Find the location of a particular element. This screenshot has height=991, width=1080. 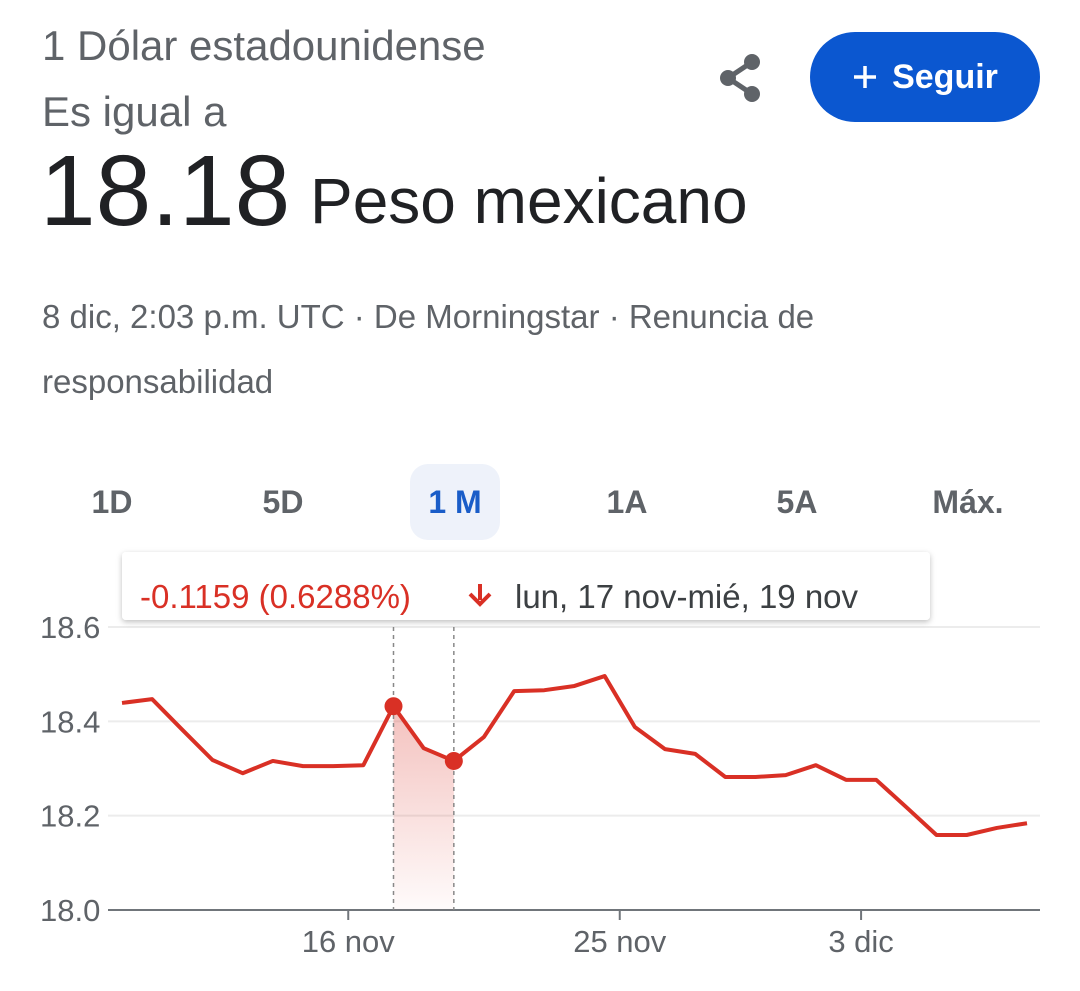

x-tick-label: 3 dic is located at coordinates (860, 941).